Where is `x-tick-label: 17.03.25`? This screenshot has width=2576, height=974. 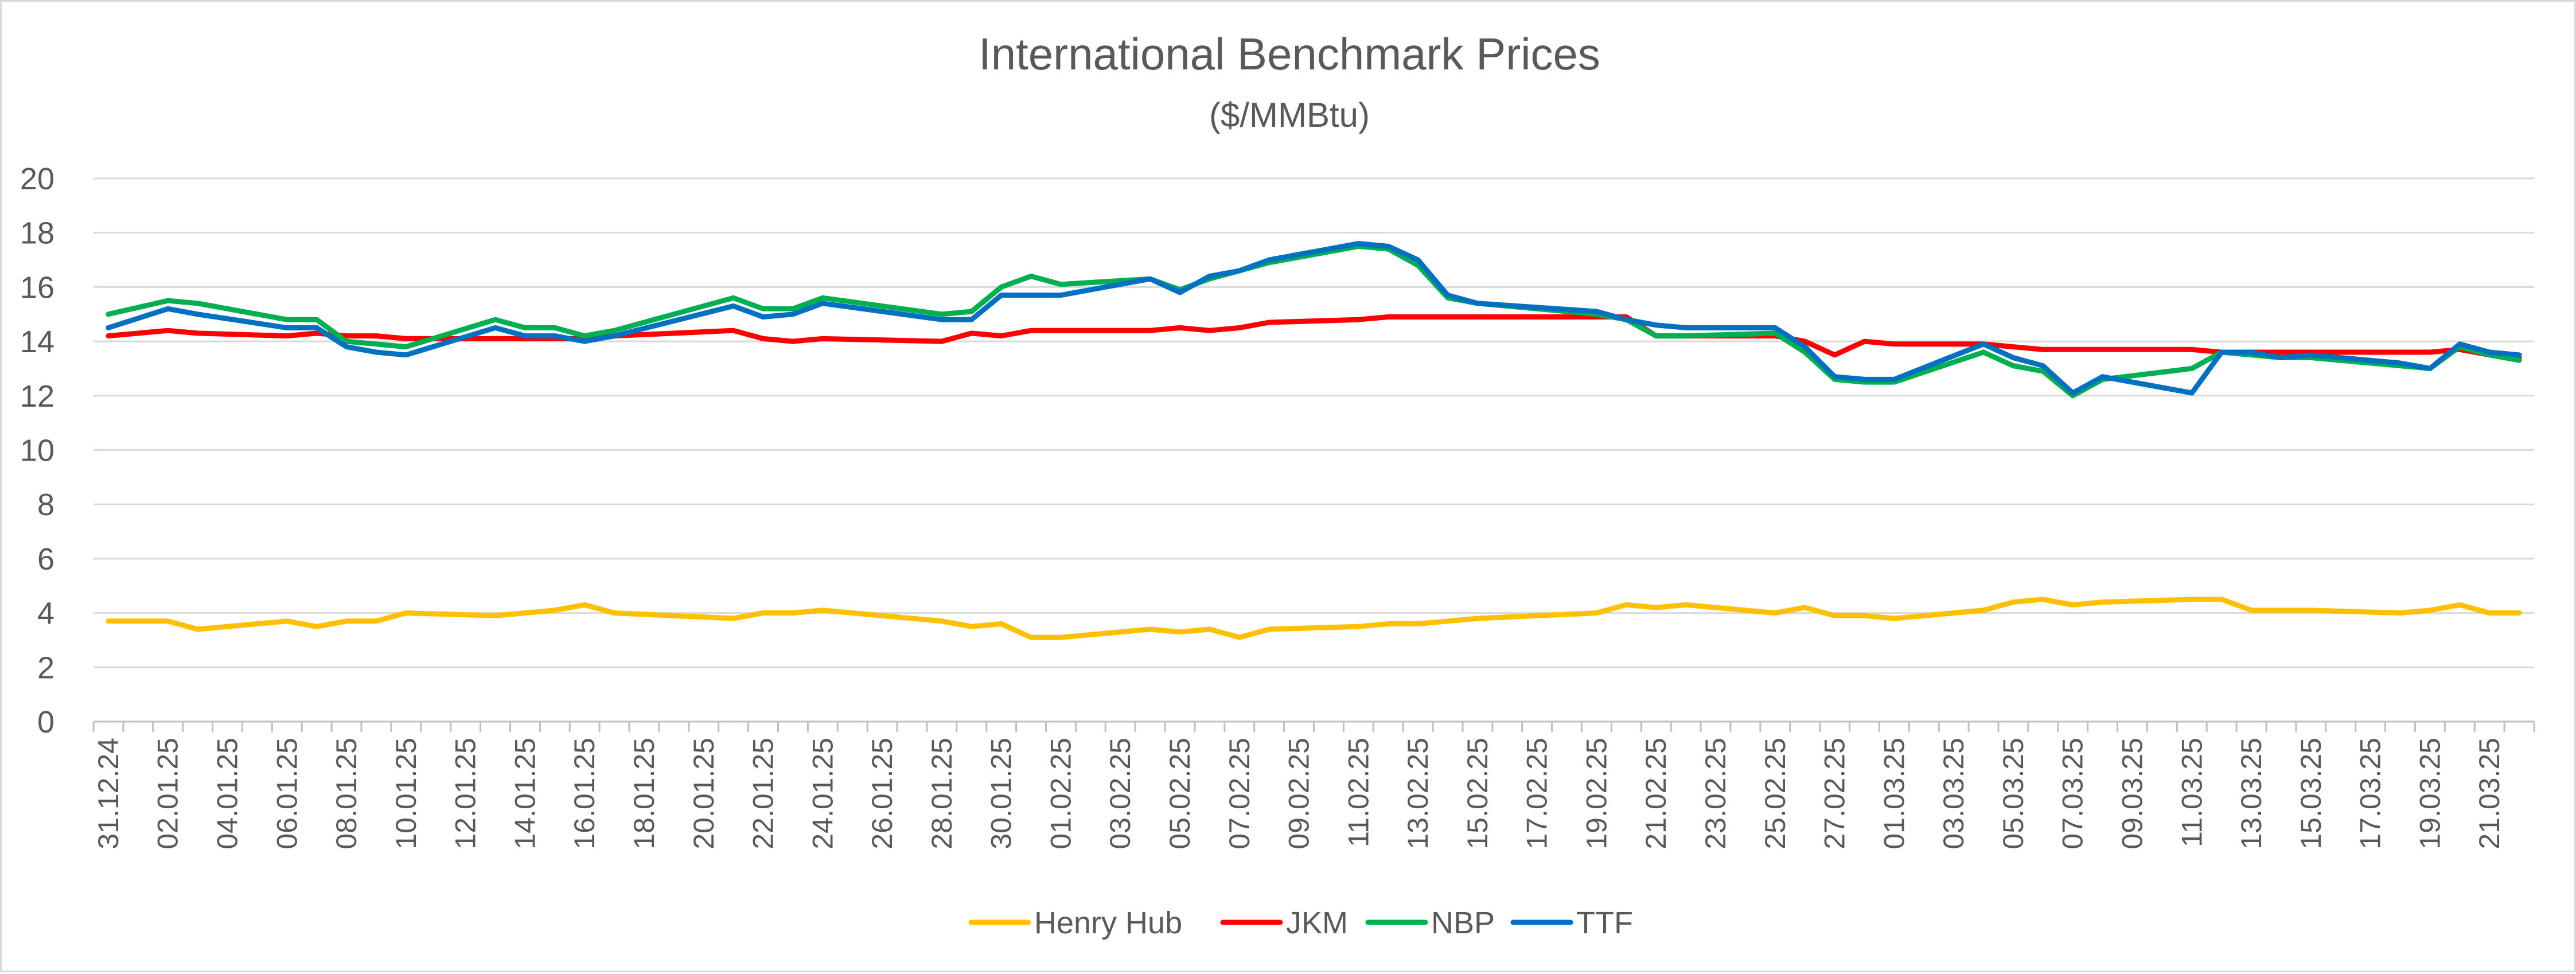 x-tick-label: 17.03.25 is located at coordinates (2371, 794).